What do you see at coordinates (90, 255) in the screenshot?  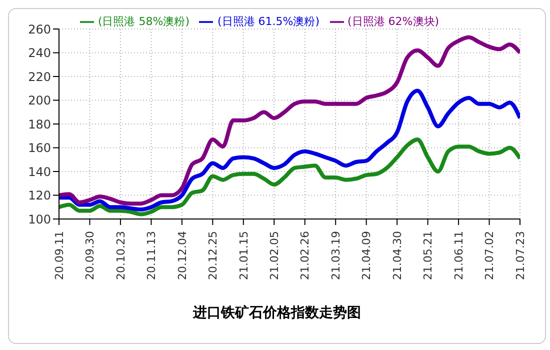 I see `x-tick-label: 20.09.30` at bounding box center [90, 255].